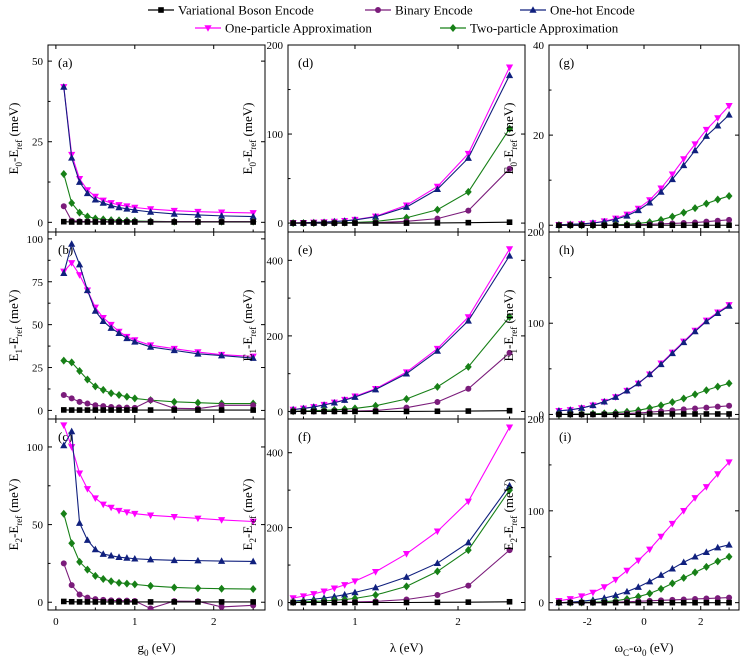  Describe the element at coordinates (13, 308) in the screenshot. I see `y-axis-title-part: (meV)` at that location.